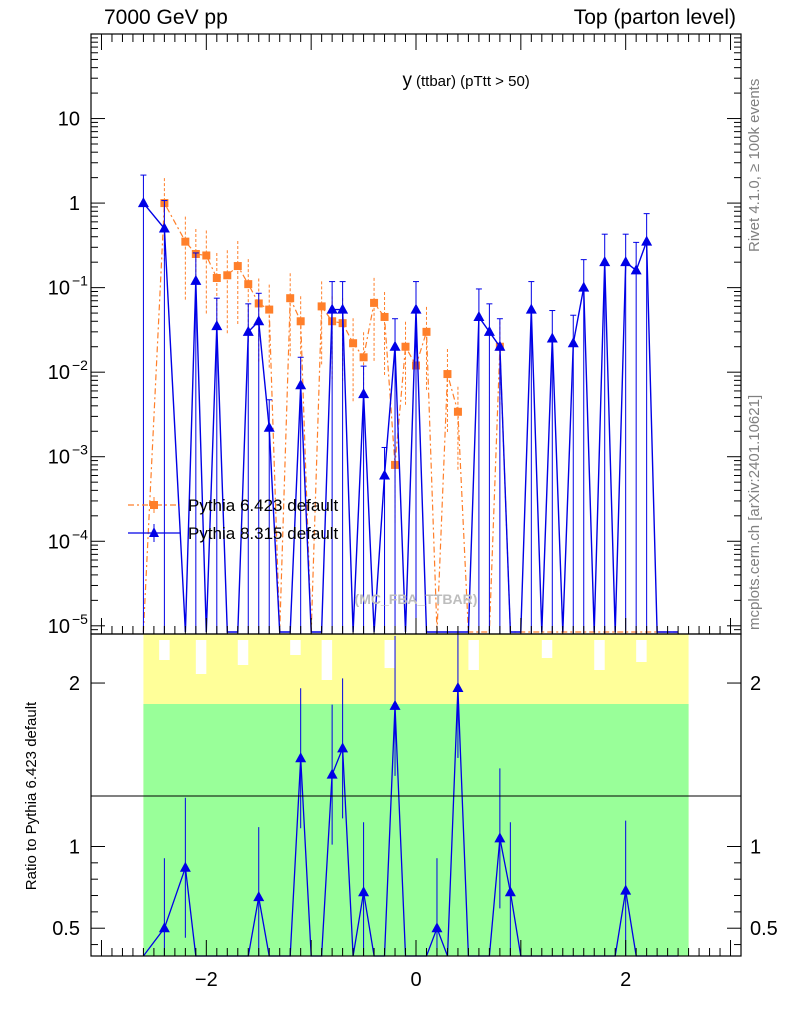  Describe the element at coordinates (654, 17) in the screenshot. I see `header-process-label: Top (parton level)` at that location.